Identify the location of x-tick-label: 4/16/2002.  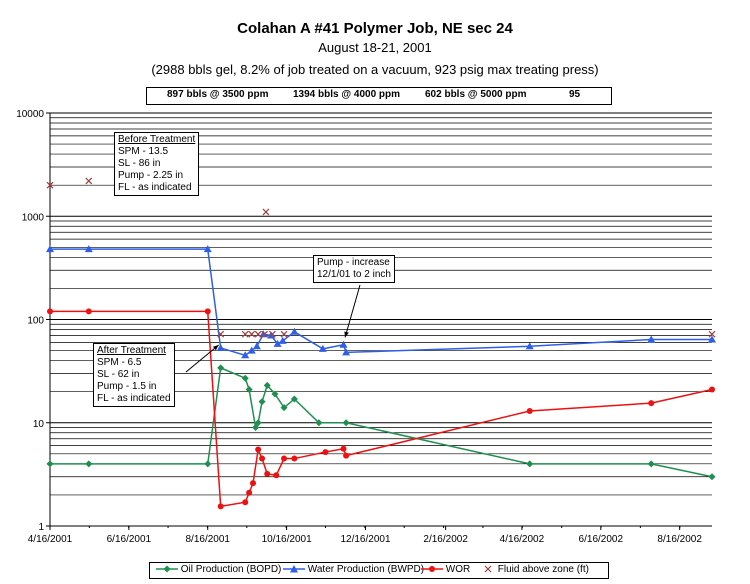
(522, 539).